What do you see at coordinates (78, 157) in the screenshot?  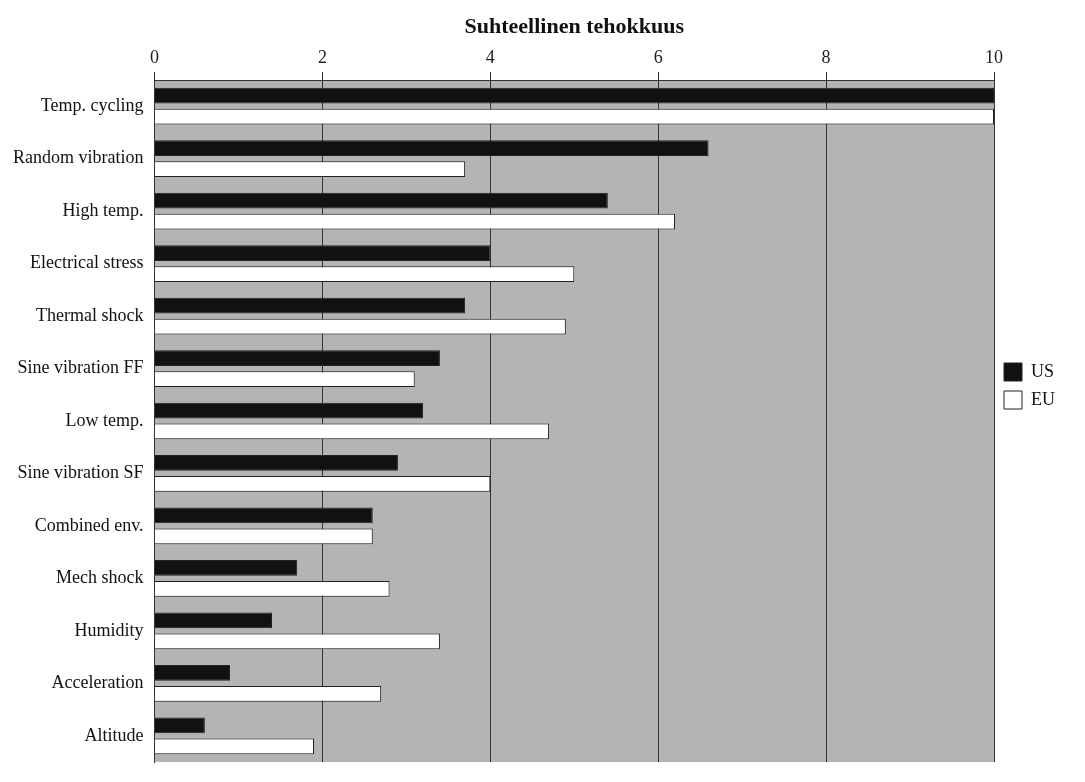 I see `y-tick-label: Random vibration` at bounding box center [78, 157].